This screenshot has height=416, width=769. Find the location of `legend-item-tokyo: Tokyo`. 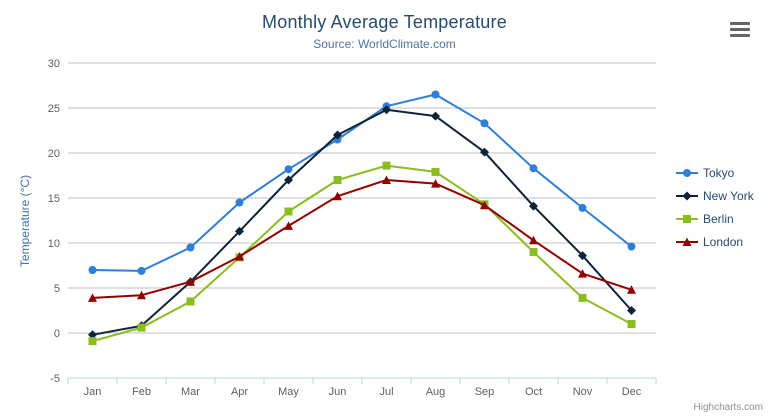

legend-item-tokyo: Tokyo is located at coordinates (715, 172).